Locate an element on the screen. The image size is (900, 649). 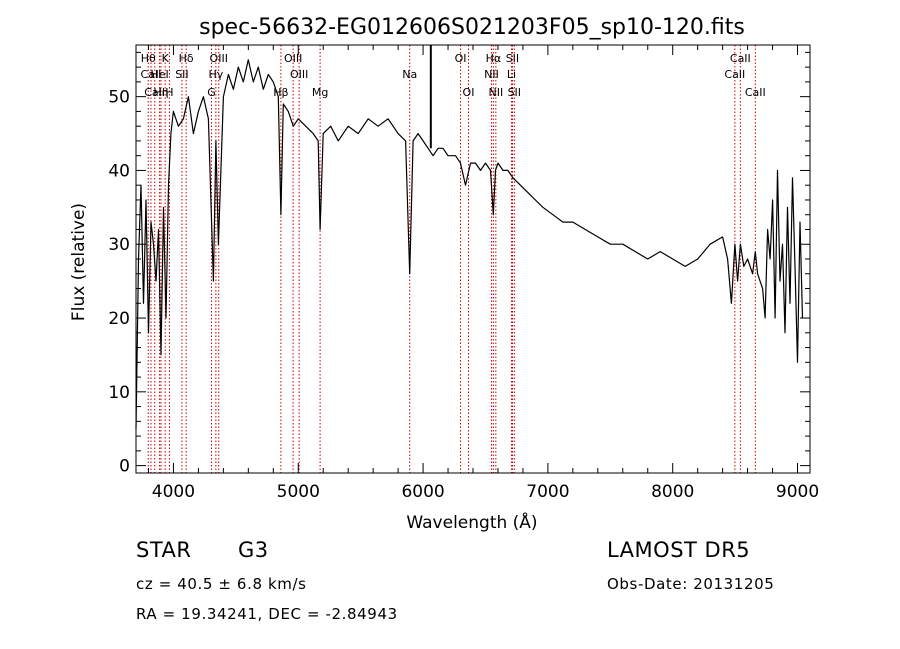
object-class: STAR is located at coordinates (164, 550).